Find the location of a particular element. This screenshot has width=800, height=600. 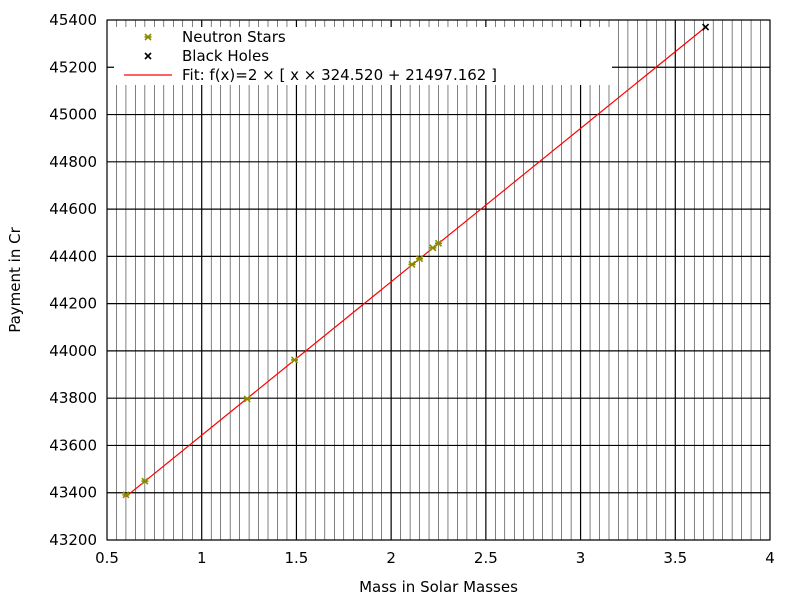

y-tick-label: 44800 is located at coordinates (73, 162).